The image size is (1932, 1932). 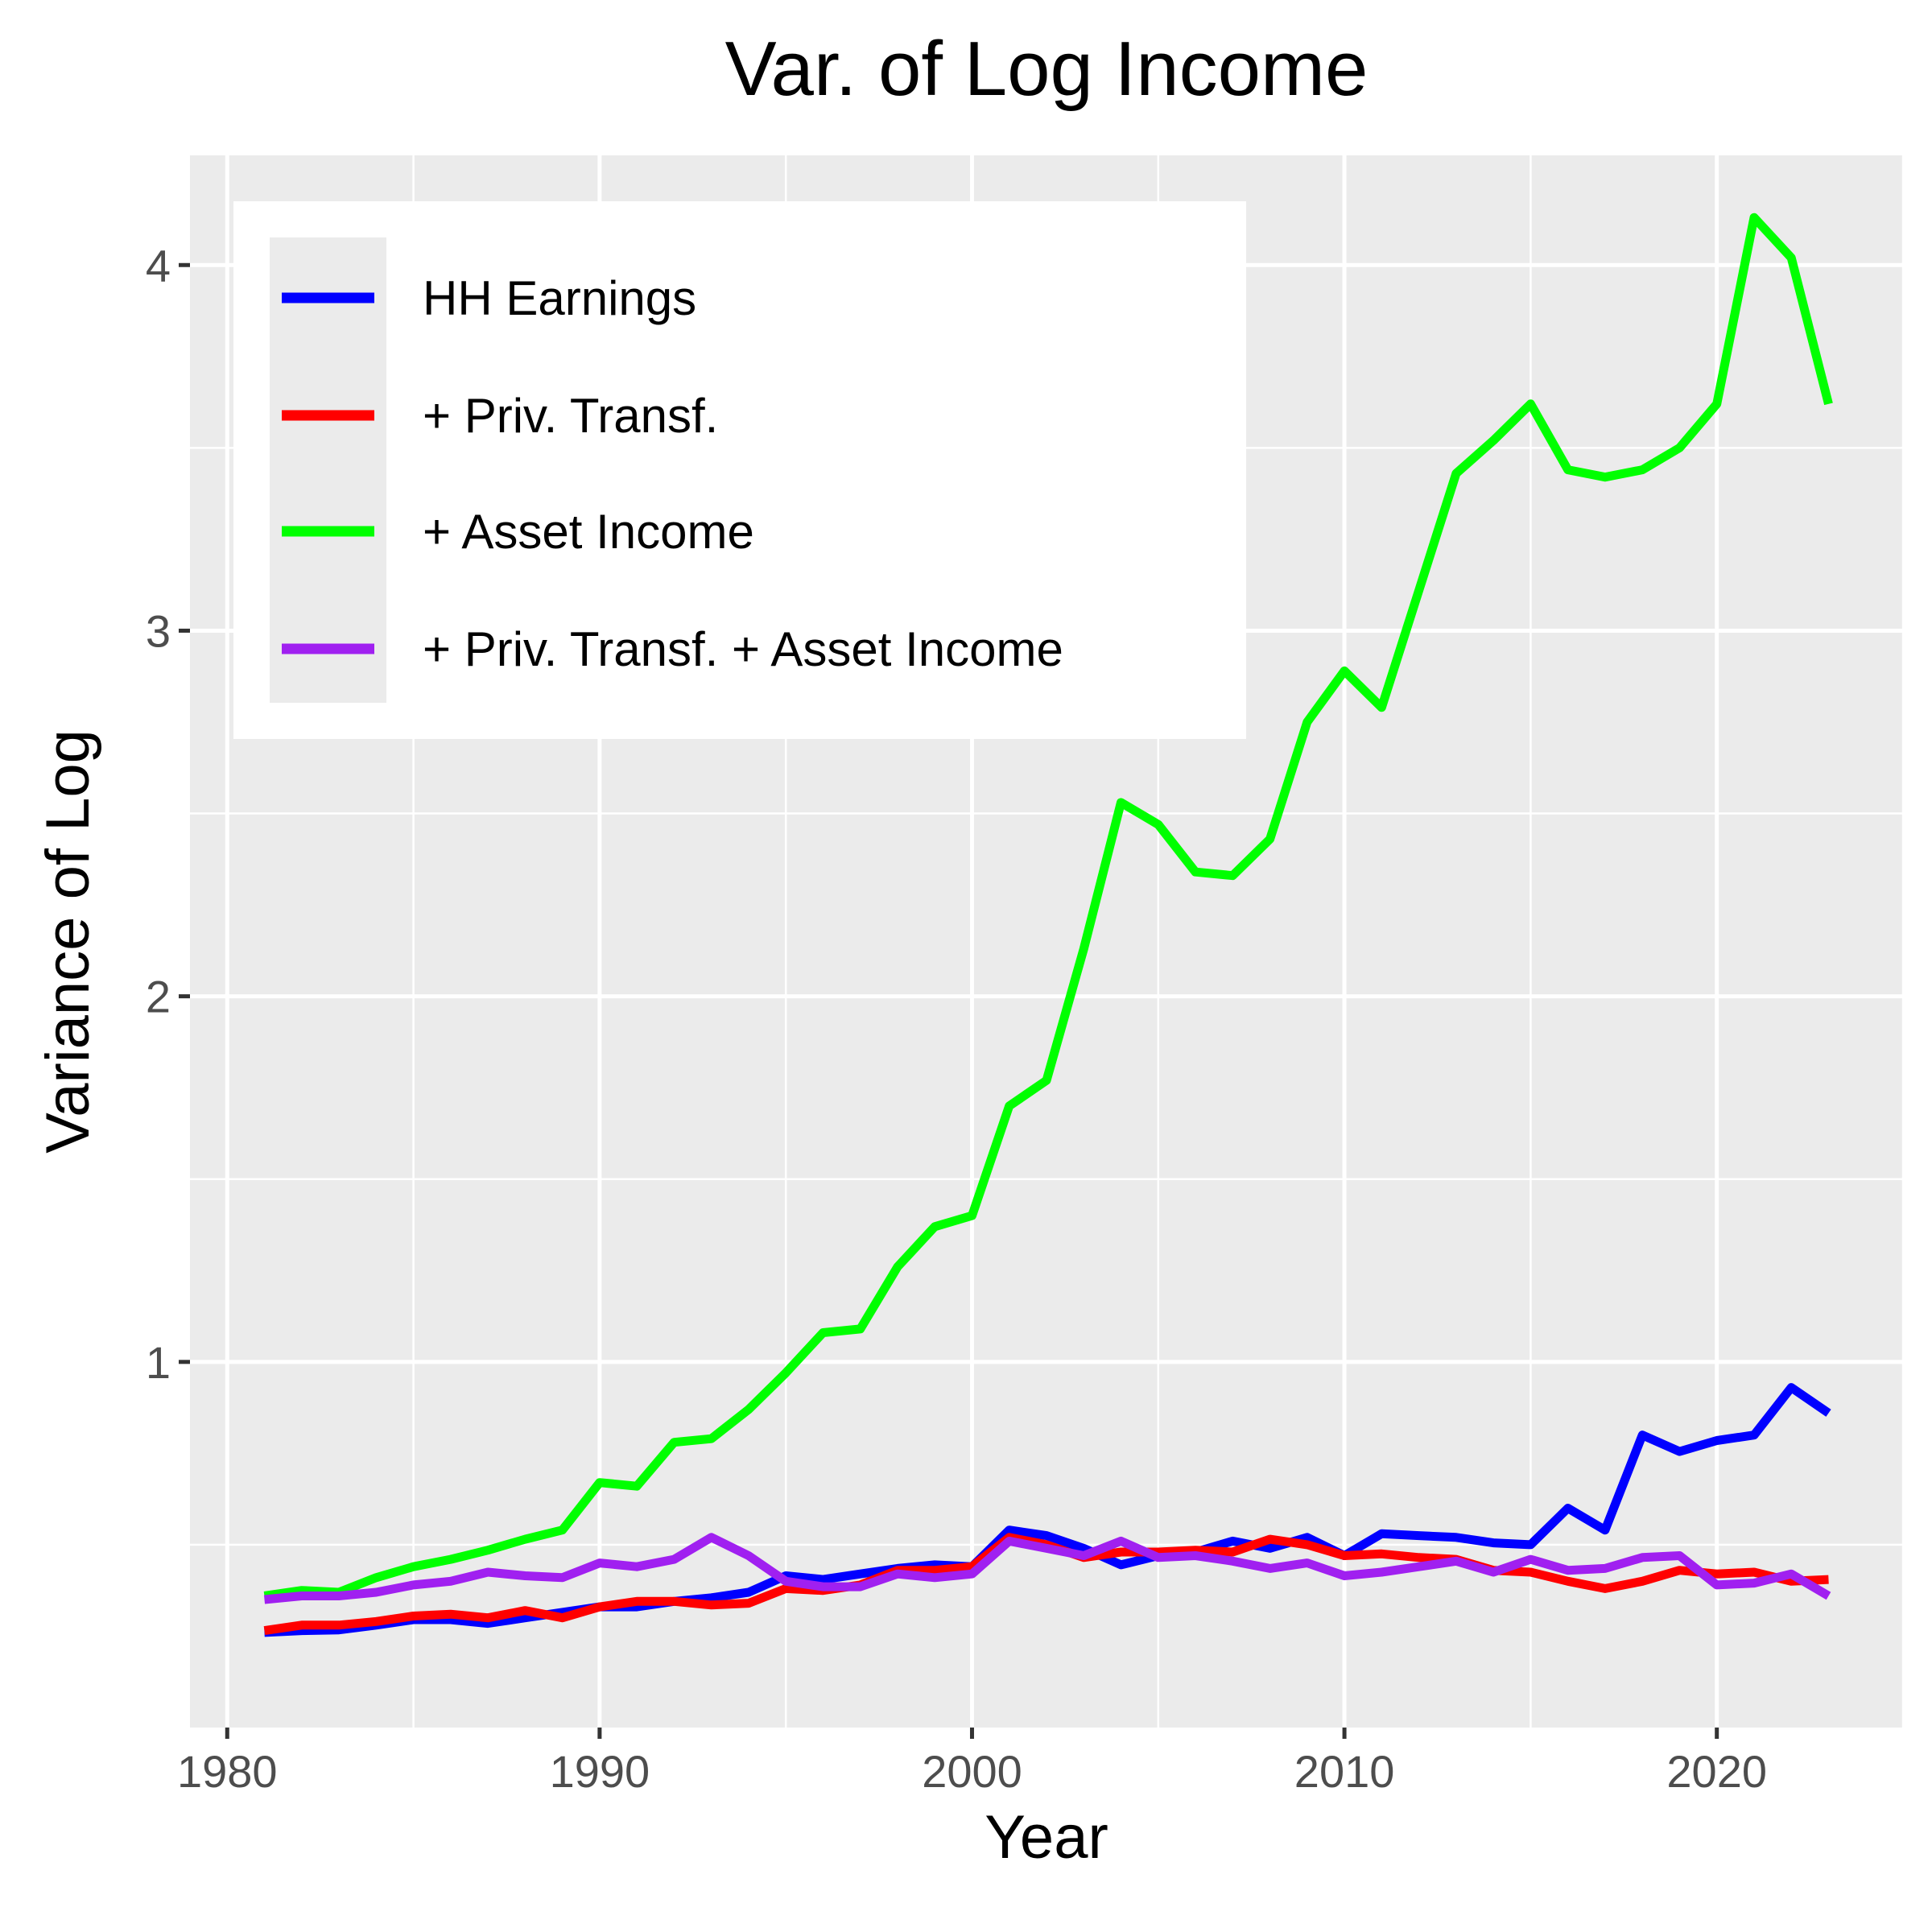 What do you see at coordinates (972, 1771) in the screenshot?
I see `x-tick-label: 2000` at bounding box center [972, 1771].